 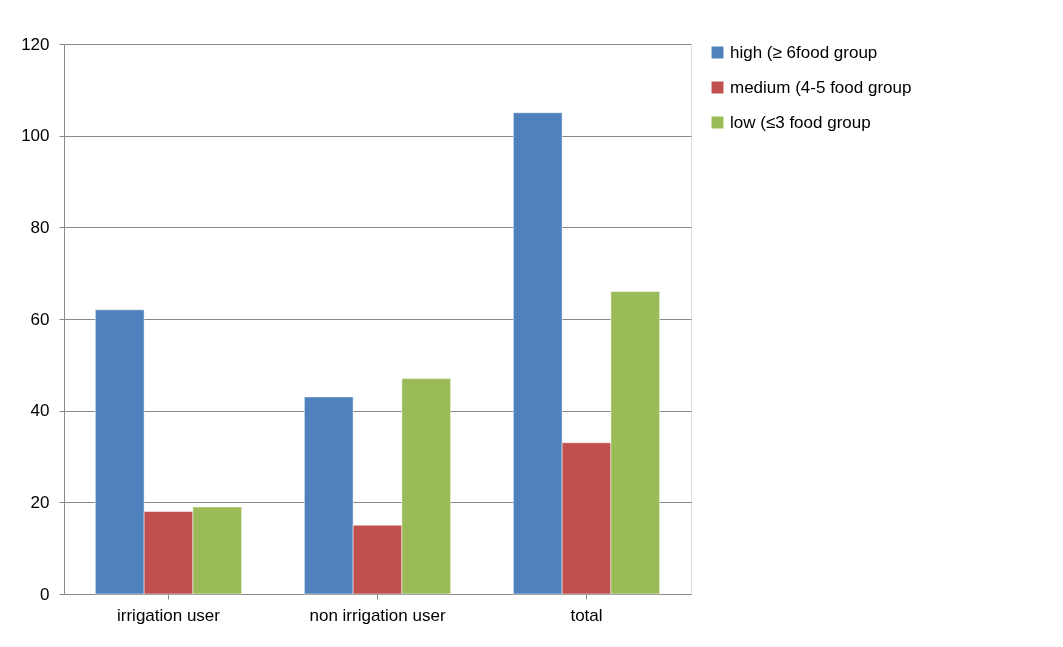 What do you see at coordinates (169, 615) in the screenshot?
I see `x-tick-label: irrigation user` at bounding box center [169, 615].